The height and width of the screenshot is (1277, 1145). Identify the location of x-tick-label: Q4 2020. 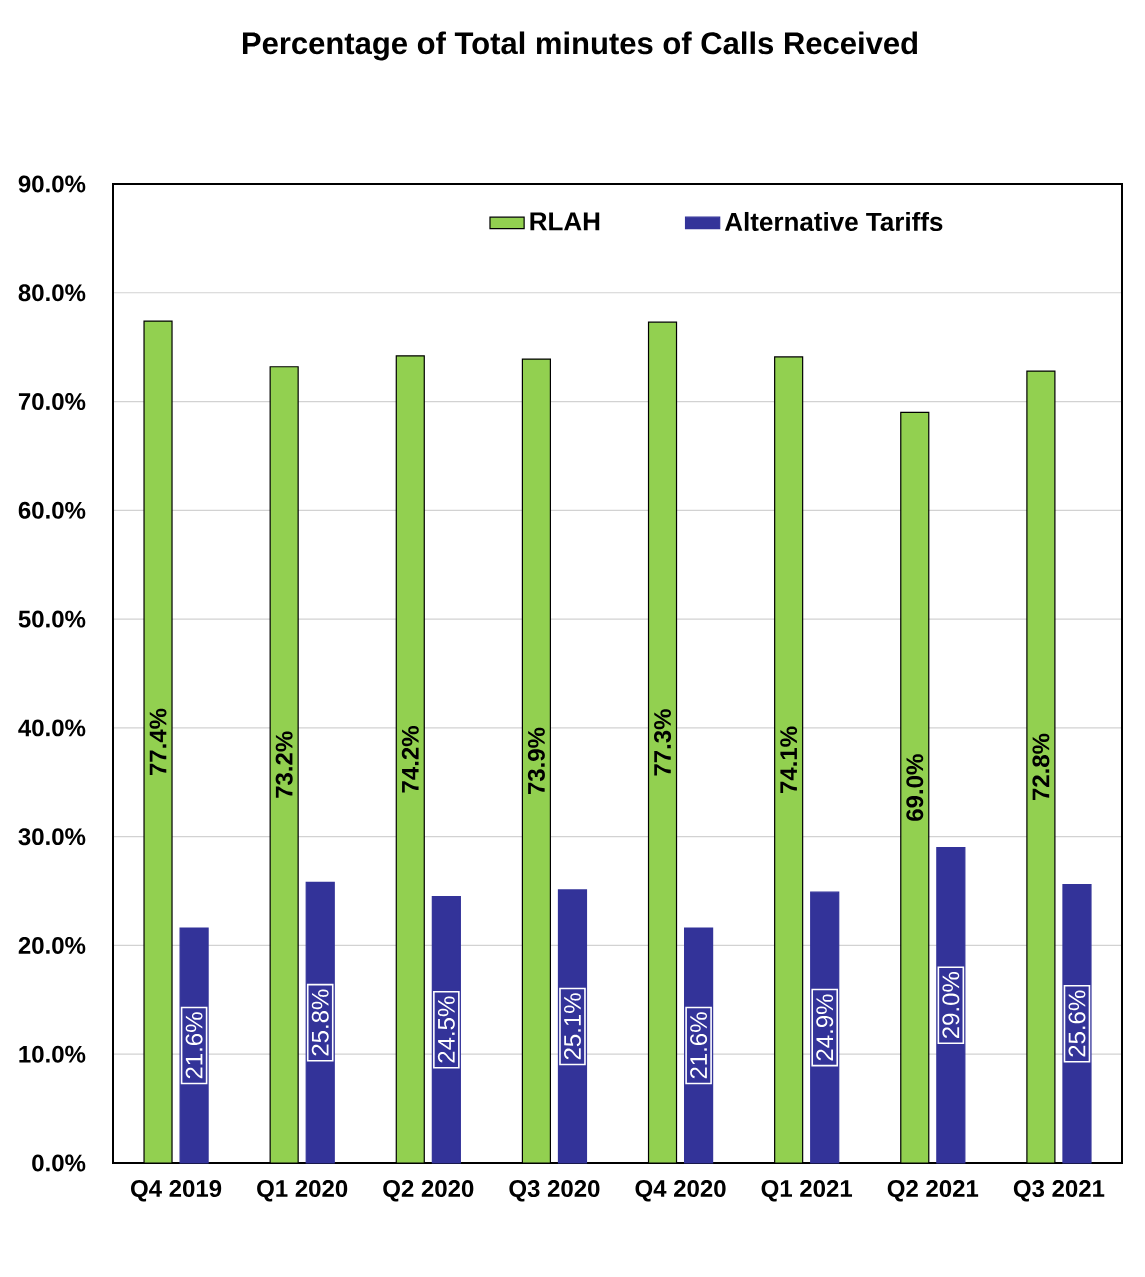
(680, 1191).